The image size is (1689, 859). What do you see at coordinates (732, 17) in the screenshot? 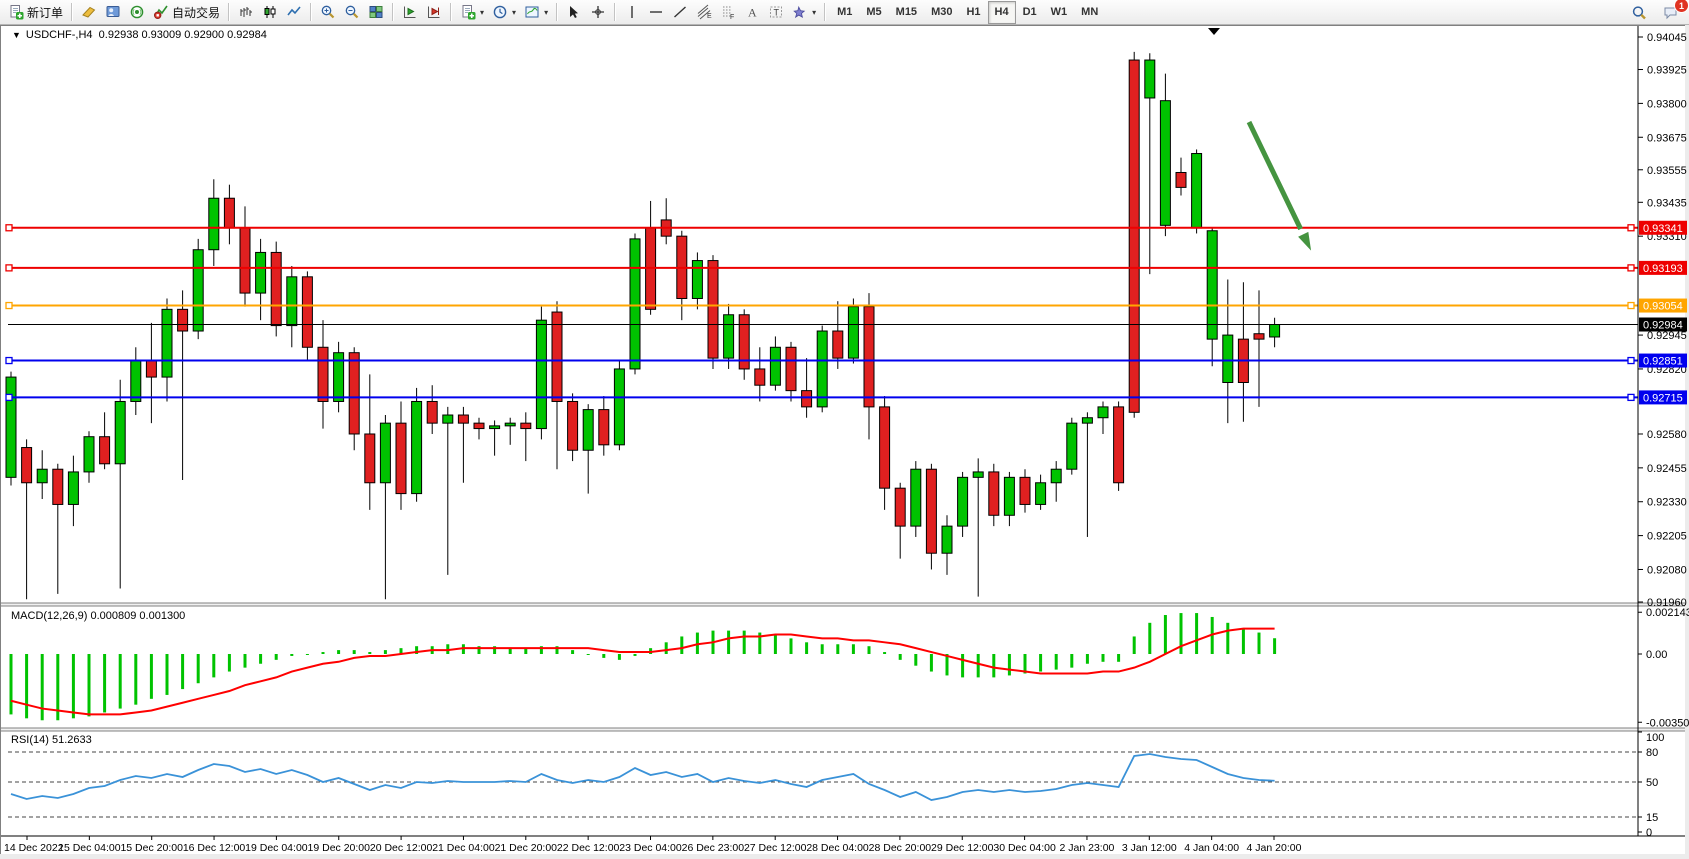
I see `svg-text: F` at bounding box center [732, 17].